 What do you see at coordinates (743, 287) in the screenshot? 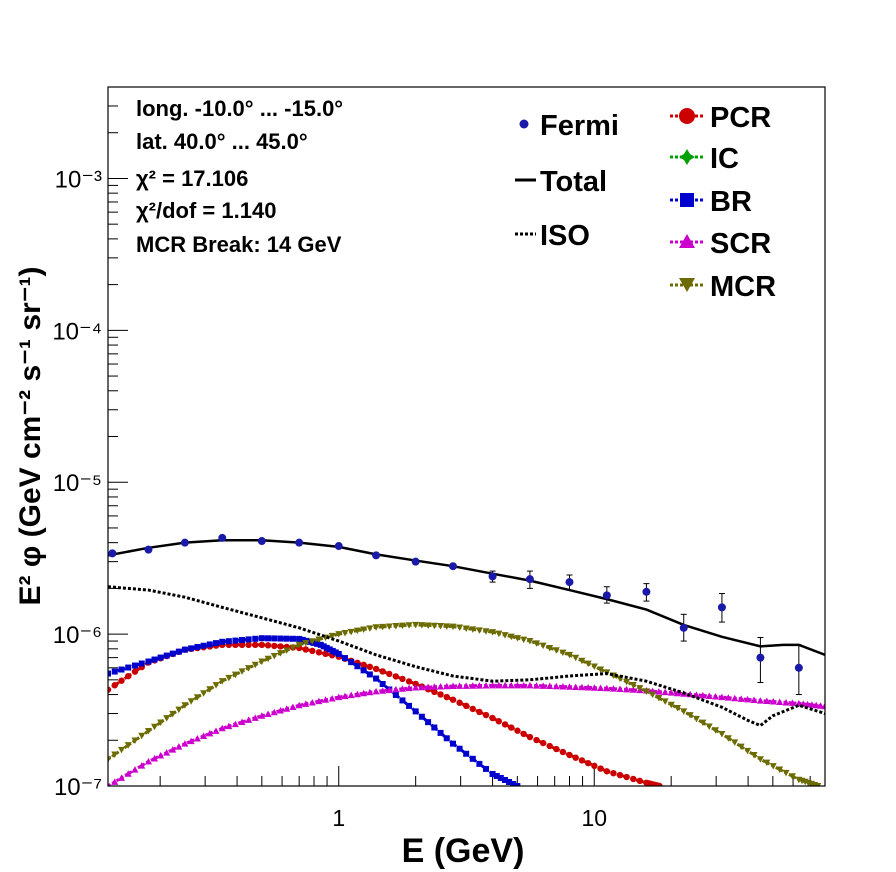
I see `legend-mcr-label: MCR` at bounding box center [743, 287].